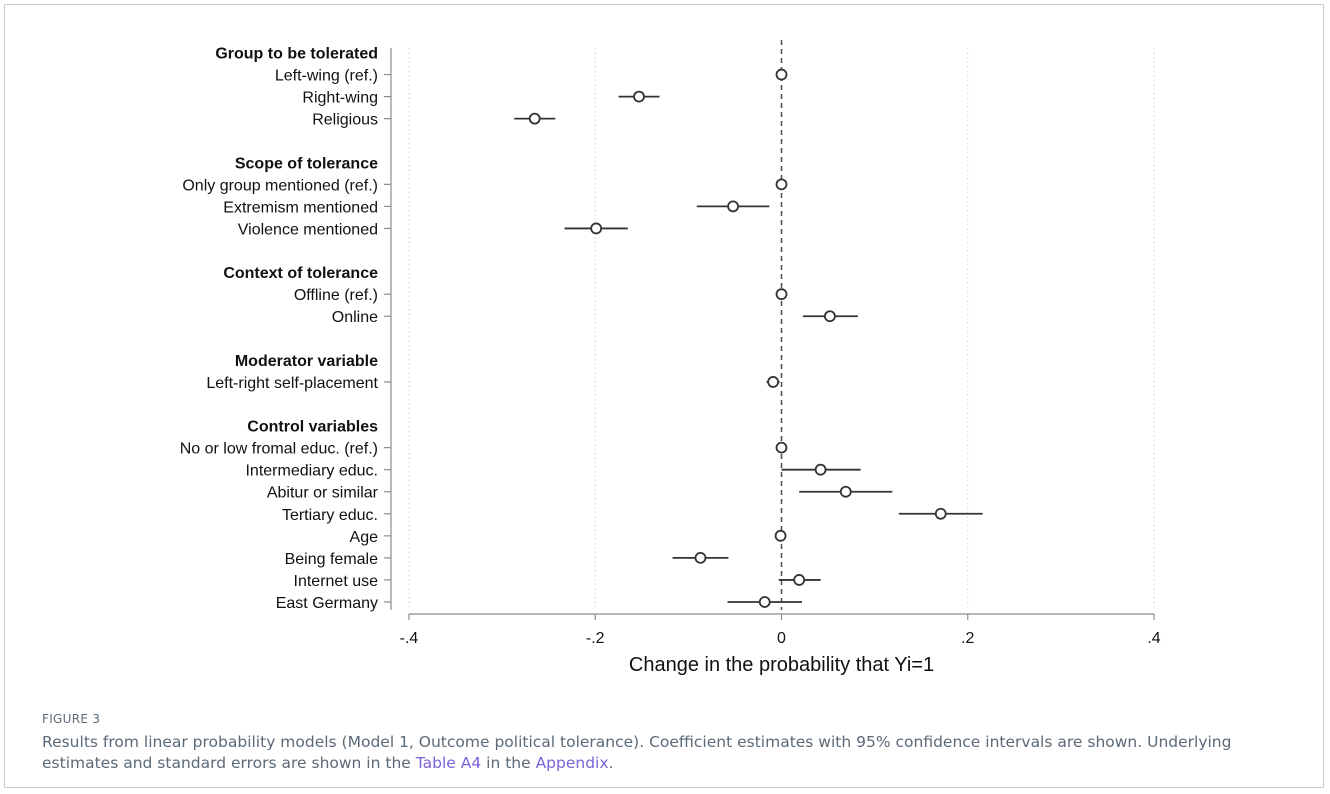 The width and height of the screenshot is (1330, 794). What do you see at coordinates (409, 638) in the screenshot?
I see `x-tick-label-0: -.4` at bounding box center [409, 638].